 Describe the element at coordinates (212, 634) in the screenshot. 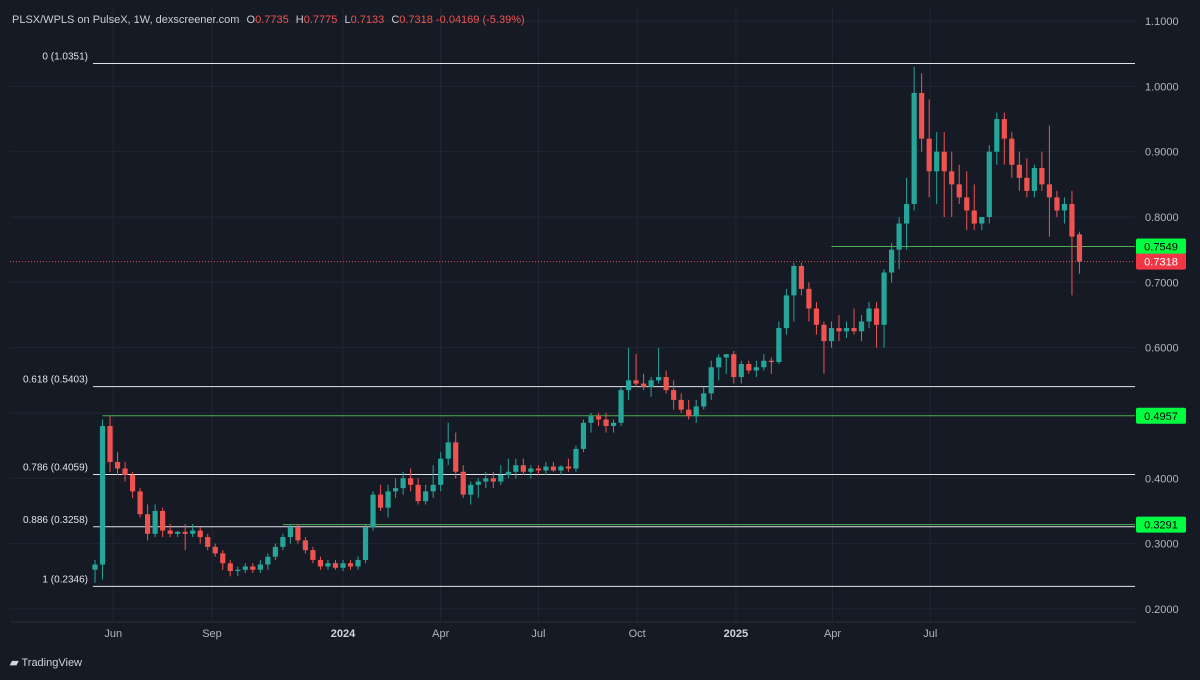

I see `x-tick-label: Sep` at that location.